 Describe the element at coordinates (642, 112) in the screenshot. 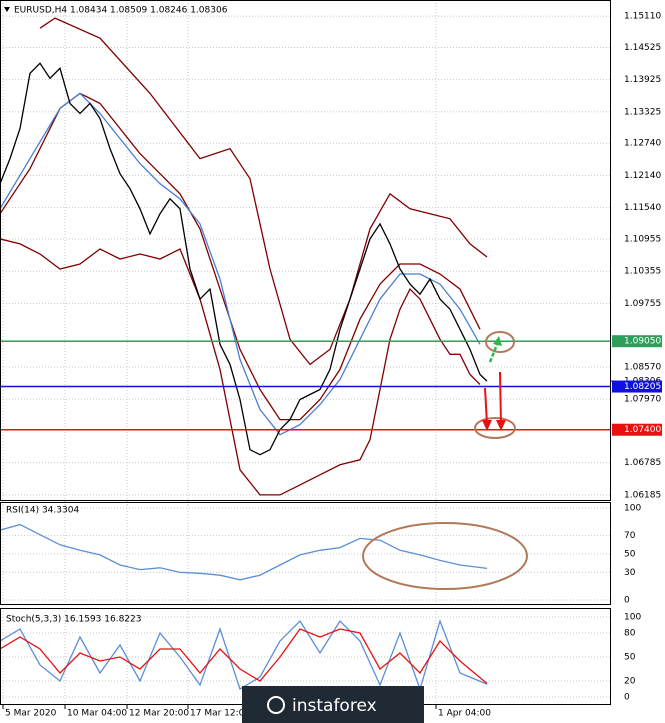

I see `y-tick-label: 1.13325` at that location.